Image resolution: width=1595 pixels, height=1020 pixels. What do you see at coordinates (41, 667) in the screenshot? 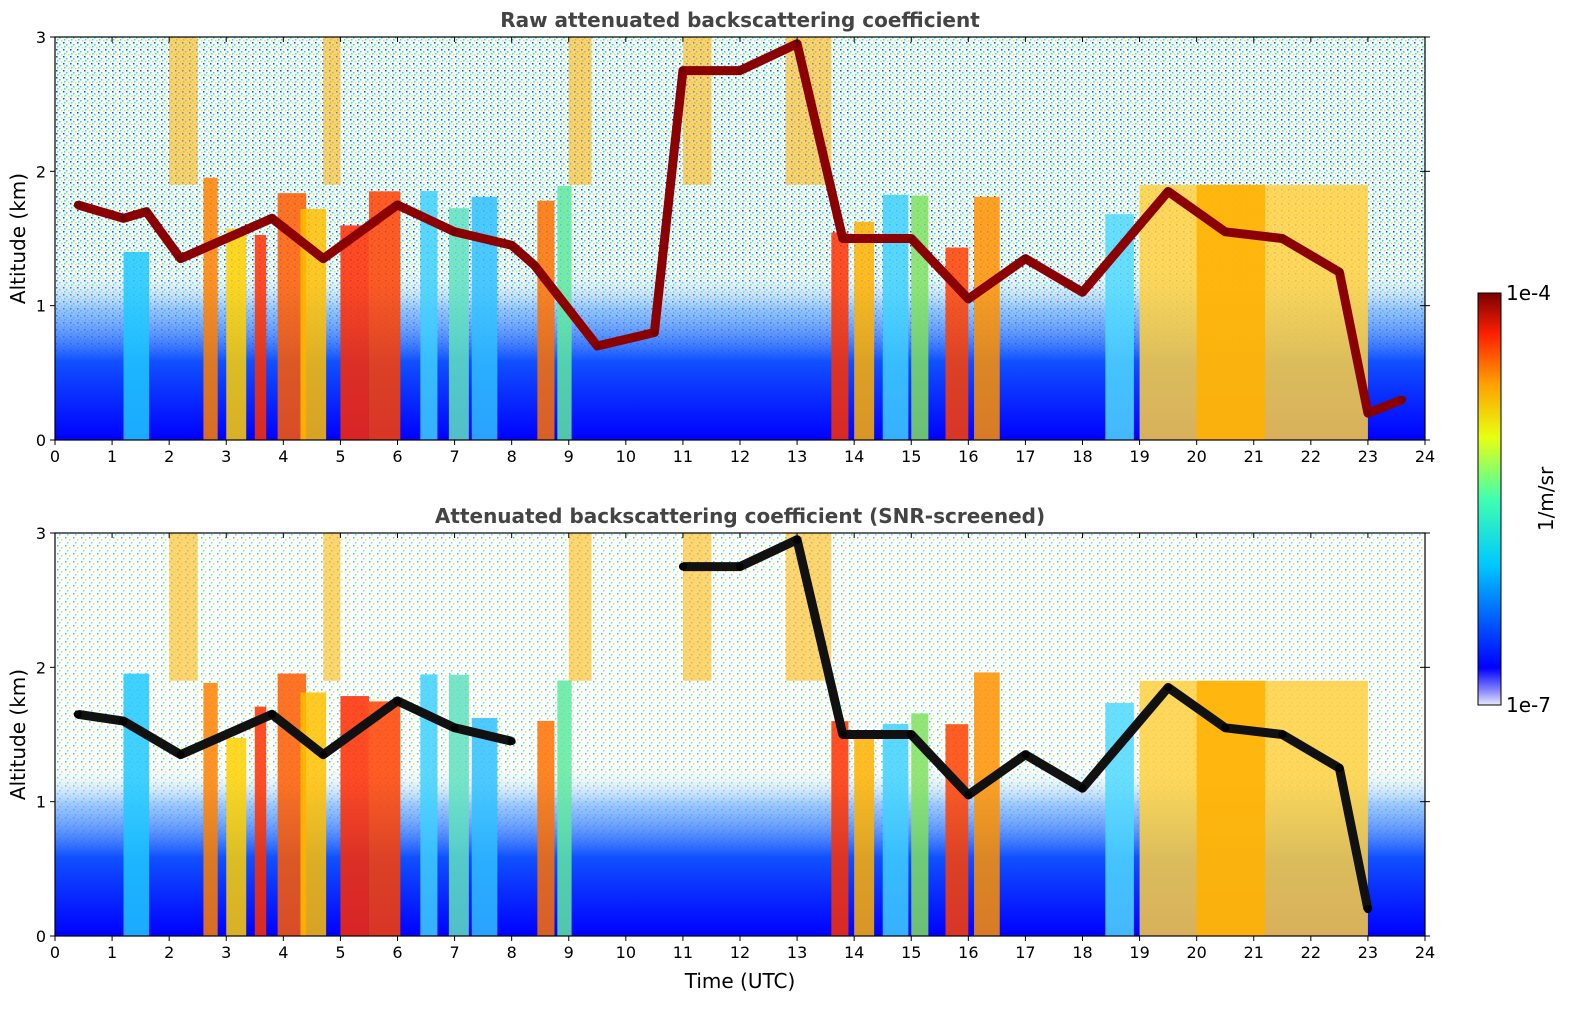
I see `y-tick-label: 2` at bounding box center [41, 667].